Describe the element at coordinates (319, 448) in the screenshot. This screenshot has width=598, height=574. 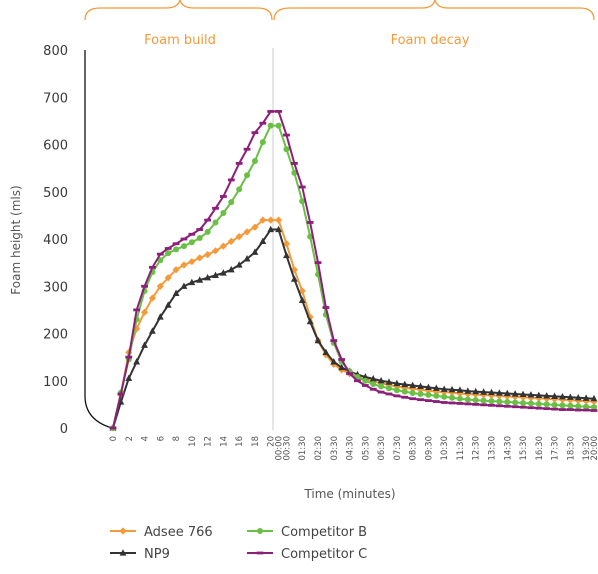
I see `x-tick-label: 02:30` at that location.